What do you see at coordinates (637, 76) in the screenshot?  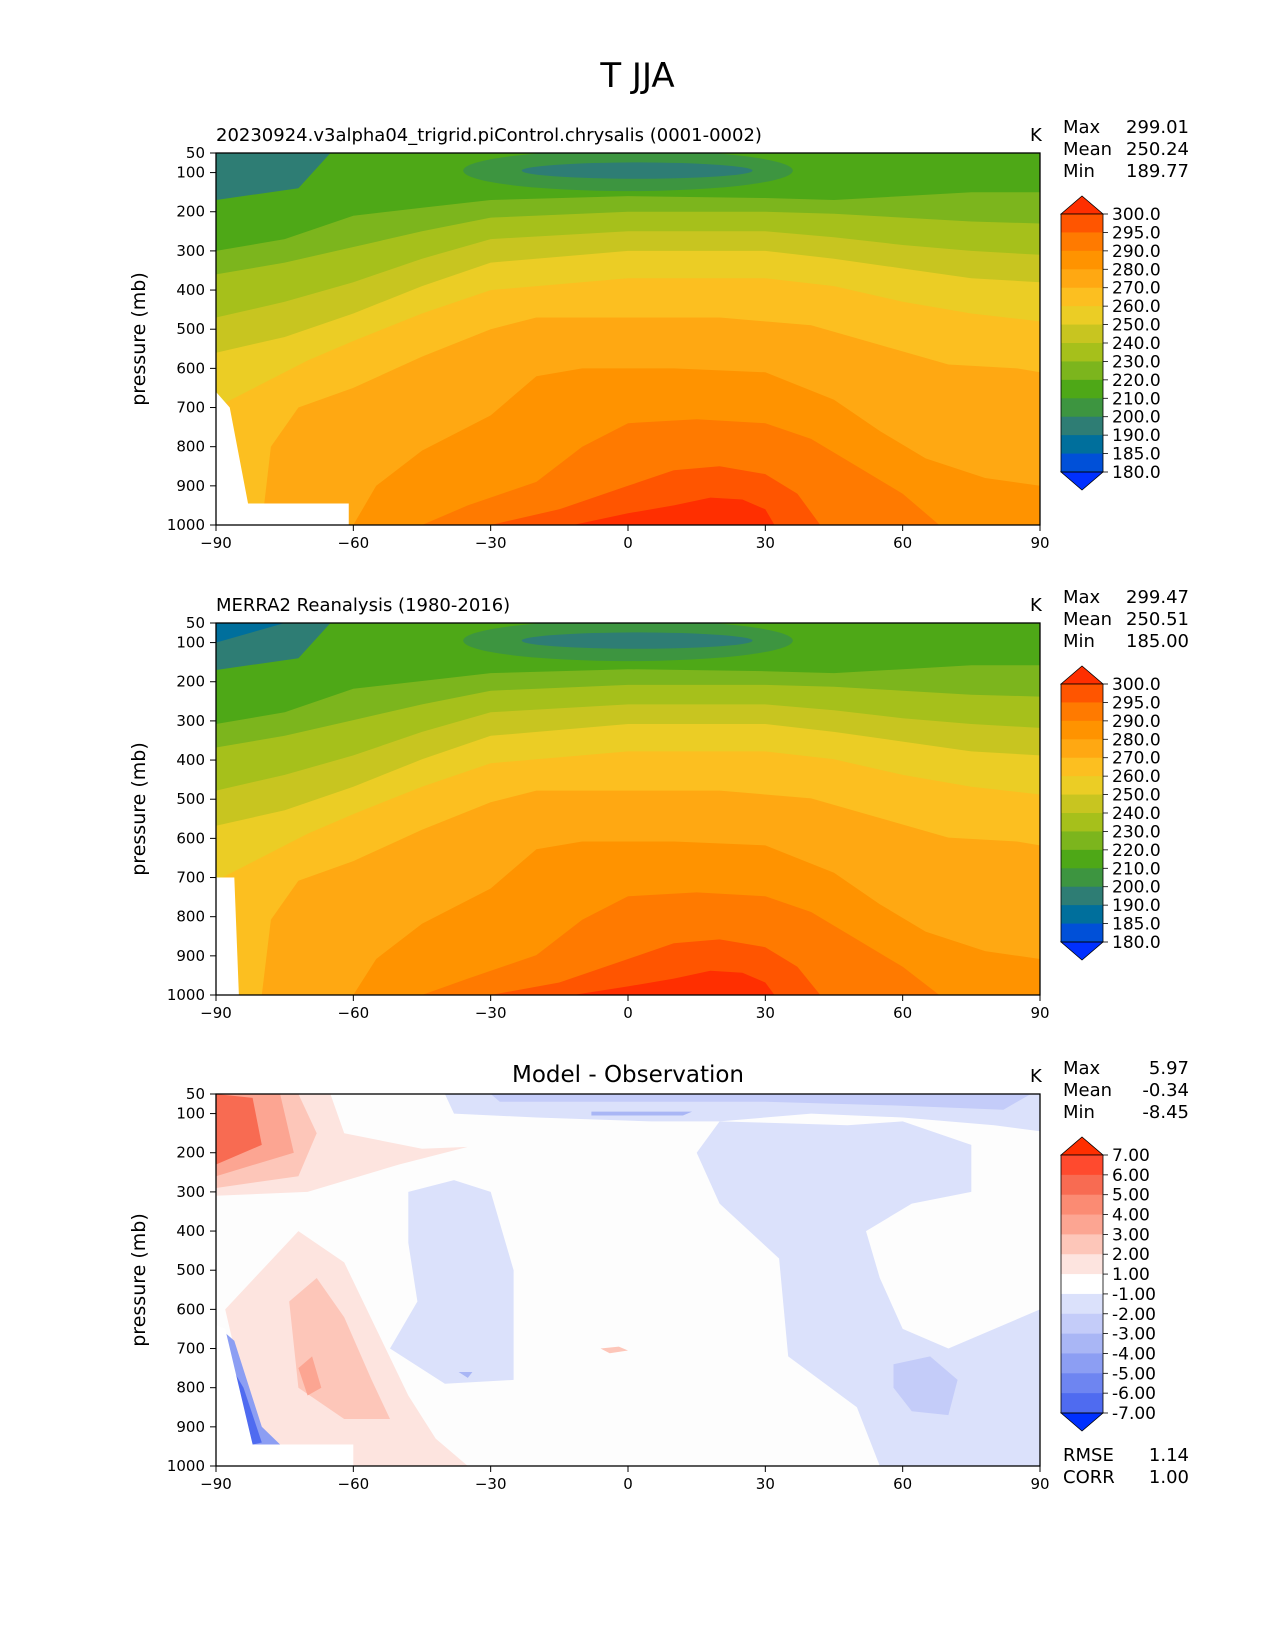 I see `figure-title: T JJA` at bounding box center [637, 76].